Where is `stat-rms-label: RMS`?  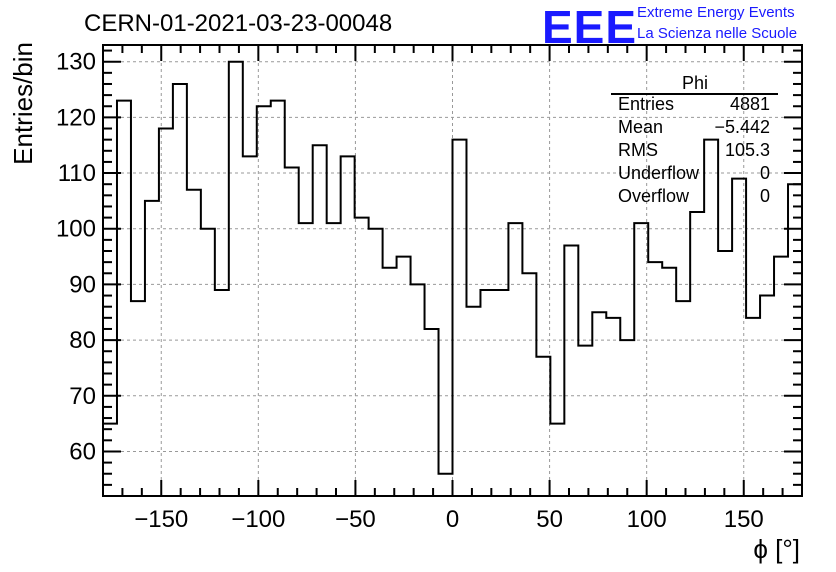 stat-rms-label: RMS is located at coordinates (638, 150).